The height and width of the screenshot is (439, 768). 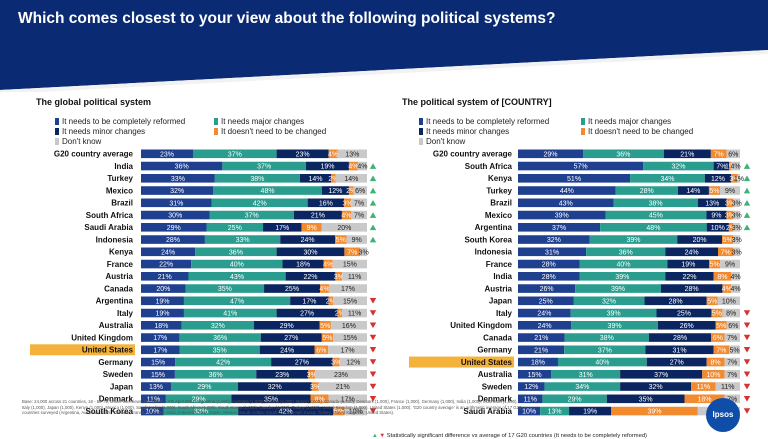 I want to click on row-label: Italy, so click(x=504, y=313).